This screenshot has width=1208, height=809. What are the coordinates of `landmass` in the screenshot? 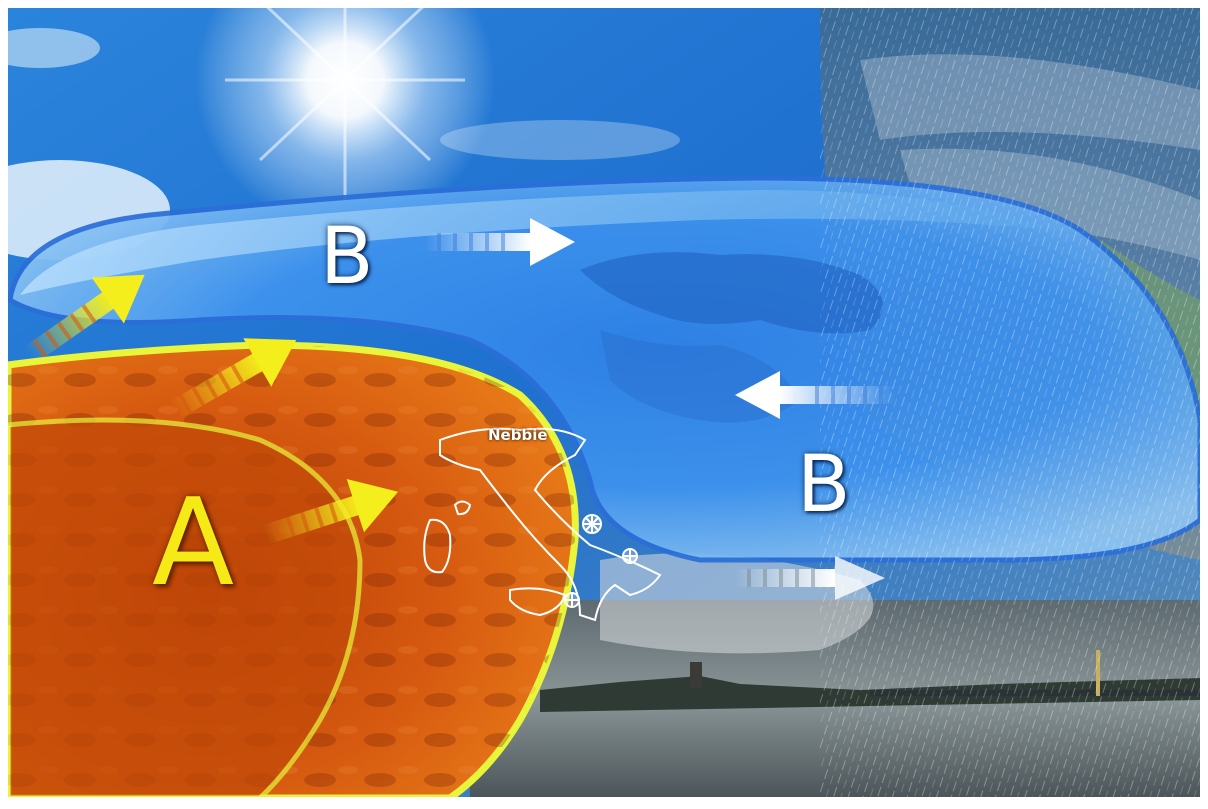 It's located at (731, 293).